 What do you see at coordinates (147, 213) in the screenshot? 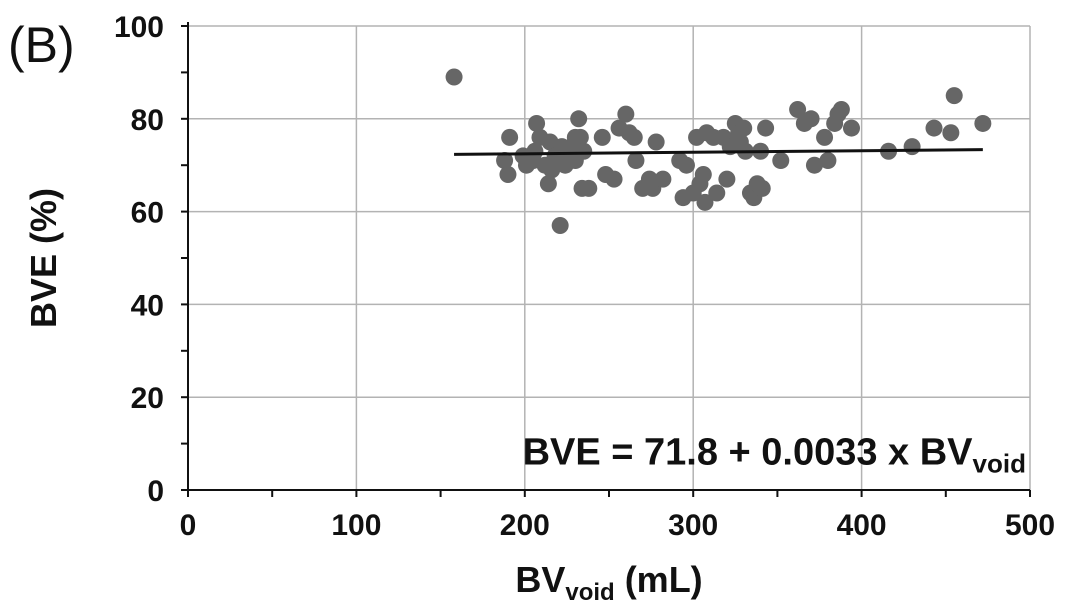
I see `y-tick-label: 60` at bounding box center [147, 213].